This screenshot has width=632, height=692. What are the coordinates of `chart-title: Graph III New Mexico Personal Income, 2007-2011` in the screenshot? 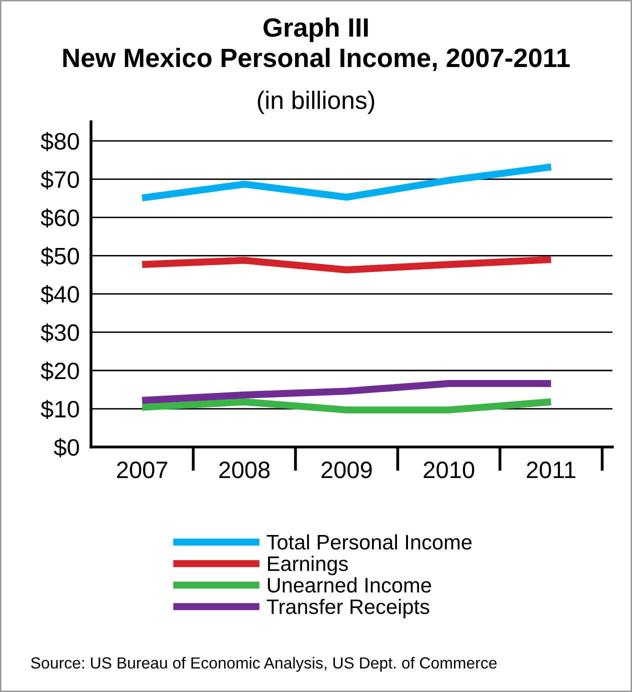 It's located at (316, 45).